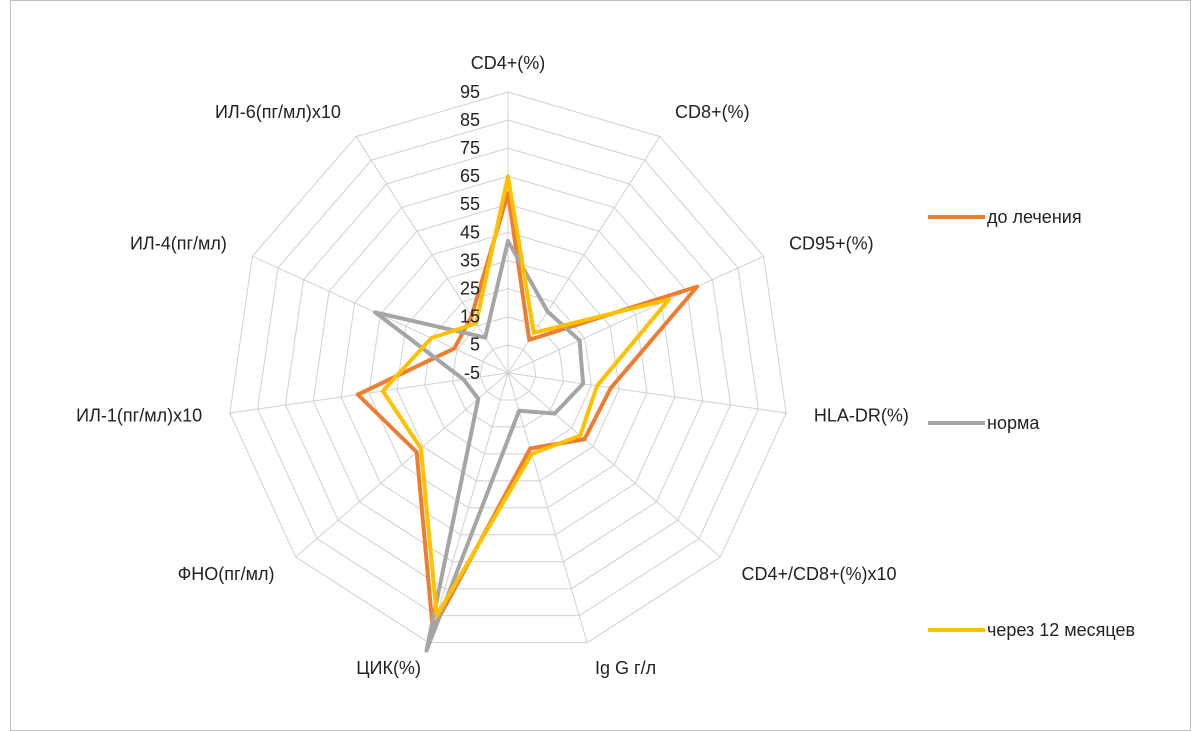 This screenshot has height=731, width=1191. I want to click on tick-label: 75, so click(470, 148).